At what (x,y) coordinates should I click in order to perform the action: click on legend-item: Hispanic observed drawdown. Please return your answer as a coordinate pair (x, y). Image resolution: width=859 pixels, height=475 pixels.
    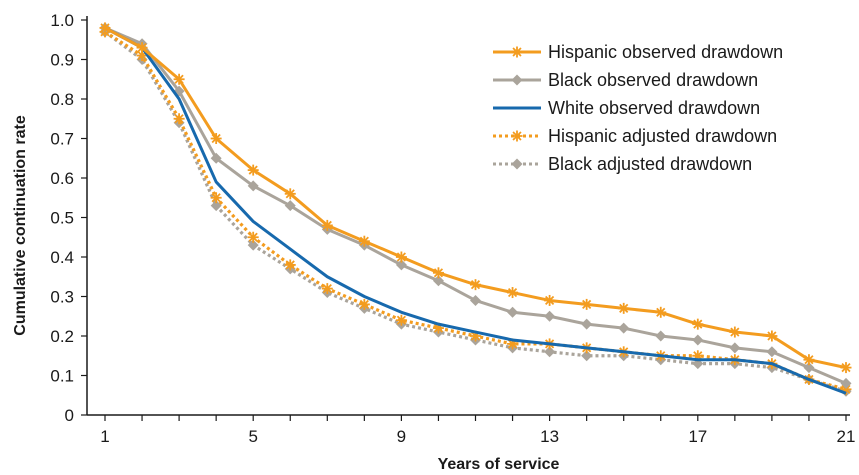
    Looking at the image, I should click on (638, 52).